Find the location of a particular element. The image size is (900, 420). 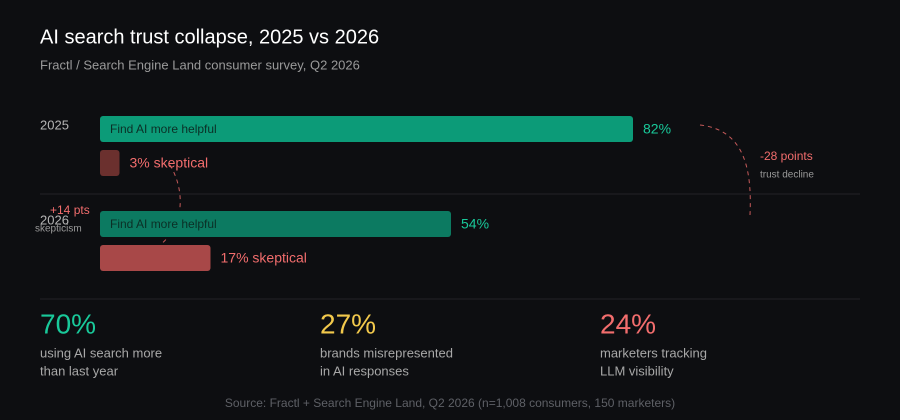

value-label: 17% skeptical is located at coordinates (264, 258).